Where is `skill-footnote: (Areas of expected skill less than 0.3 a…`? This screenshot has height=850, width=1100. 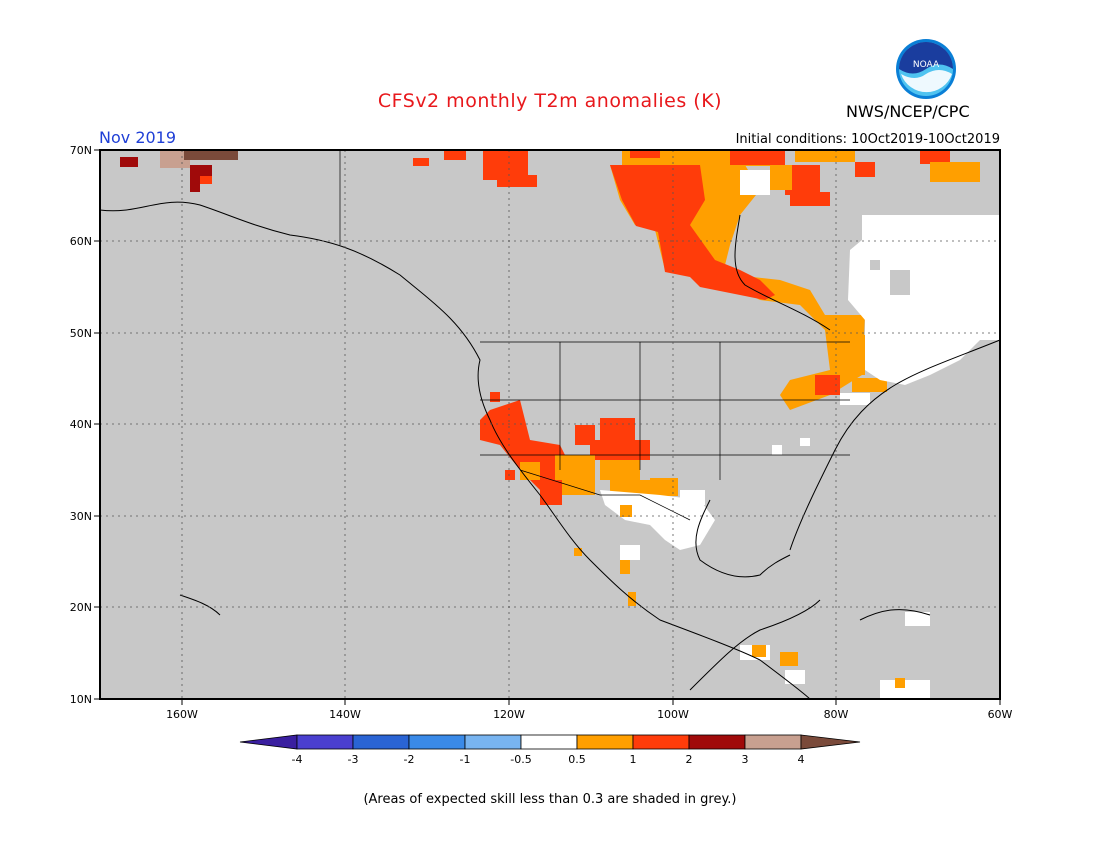 skill-footnote: (Areas of expected skill less than 0.3 a… is located at coordinates (550, 799).